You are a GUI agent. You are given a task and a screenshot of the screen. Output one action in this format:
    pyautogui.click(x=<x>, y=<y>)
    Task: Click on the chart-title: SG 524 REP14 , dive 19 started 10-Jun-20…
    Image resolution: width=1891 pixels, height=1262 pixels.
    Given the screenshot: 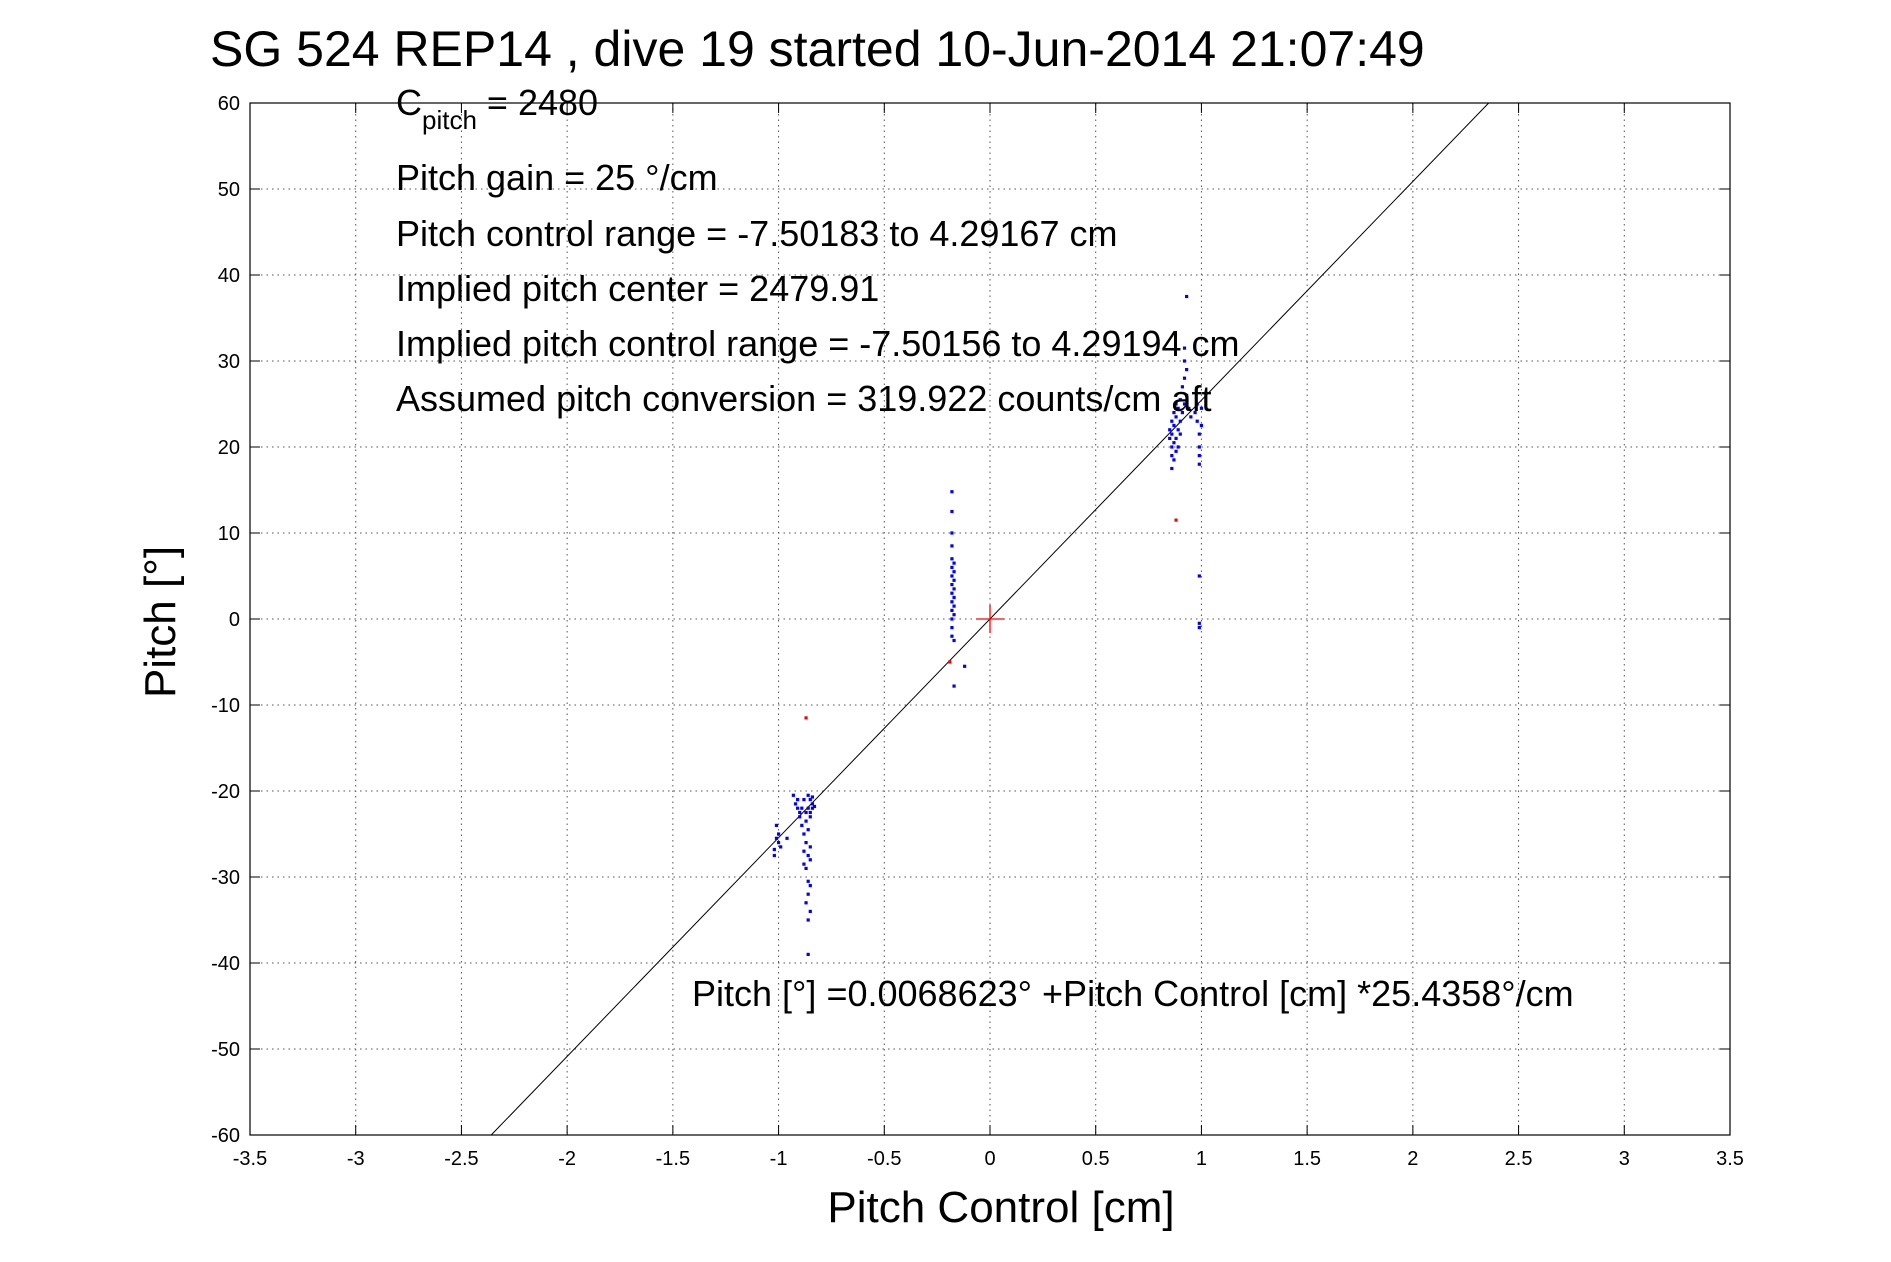 What is the action you would take?
    pyautogui.click(x=817, y=49)
    